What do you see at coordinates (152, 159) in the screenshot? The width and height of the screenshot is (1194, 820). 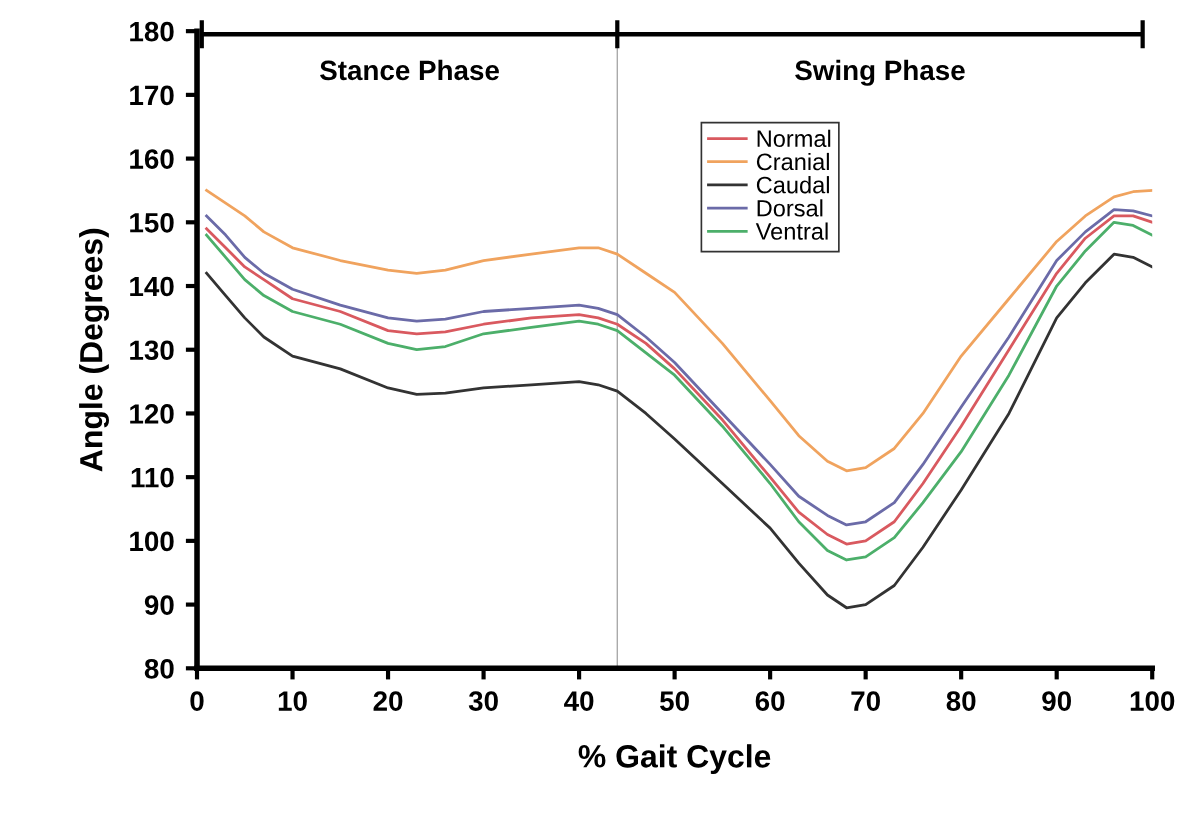 I see `y-tick-label: 160` at bounding box center [152, 159].